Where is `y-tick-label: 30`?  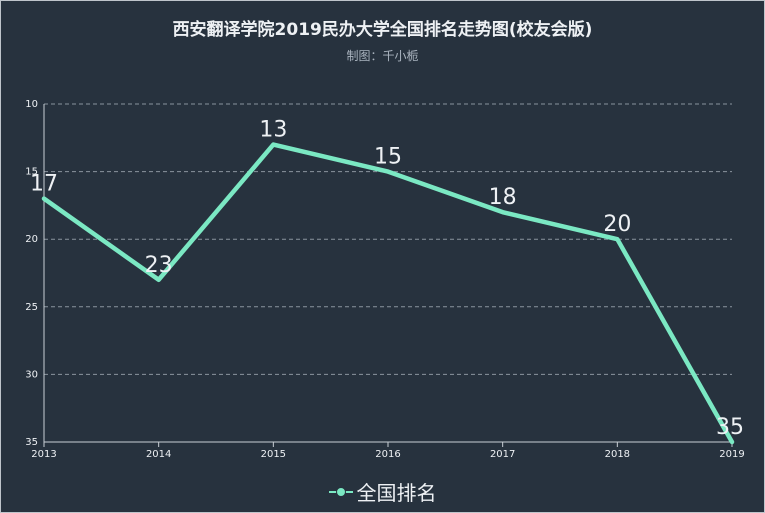 y-tick-label: 30 is located at coordinates (31, 374).